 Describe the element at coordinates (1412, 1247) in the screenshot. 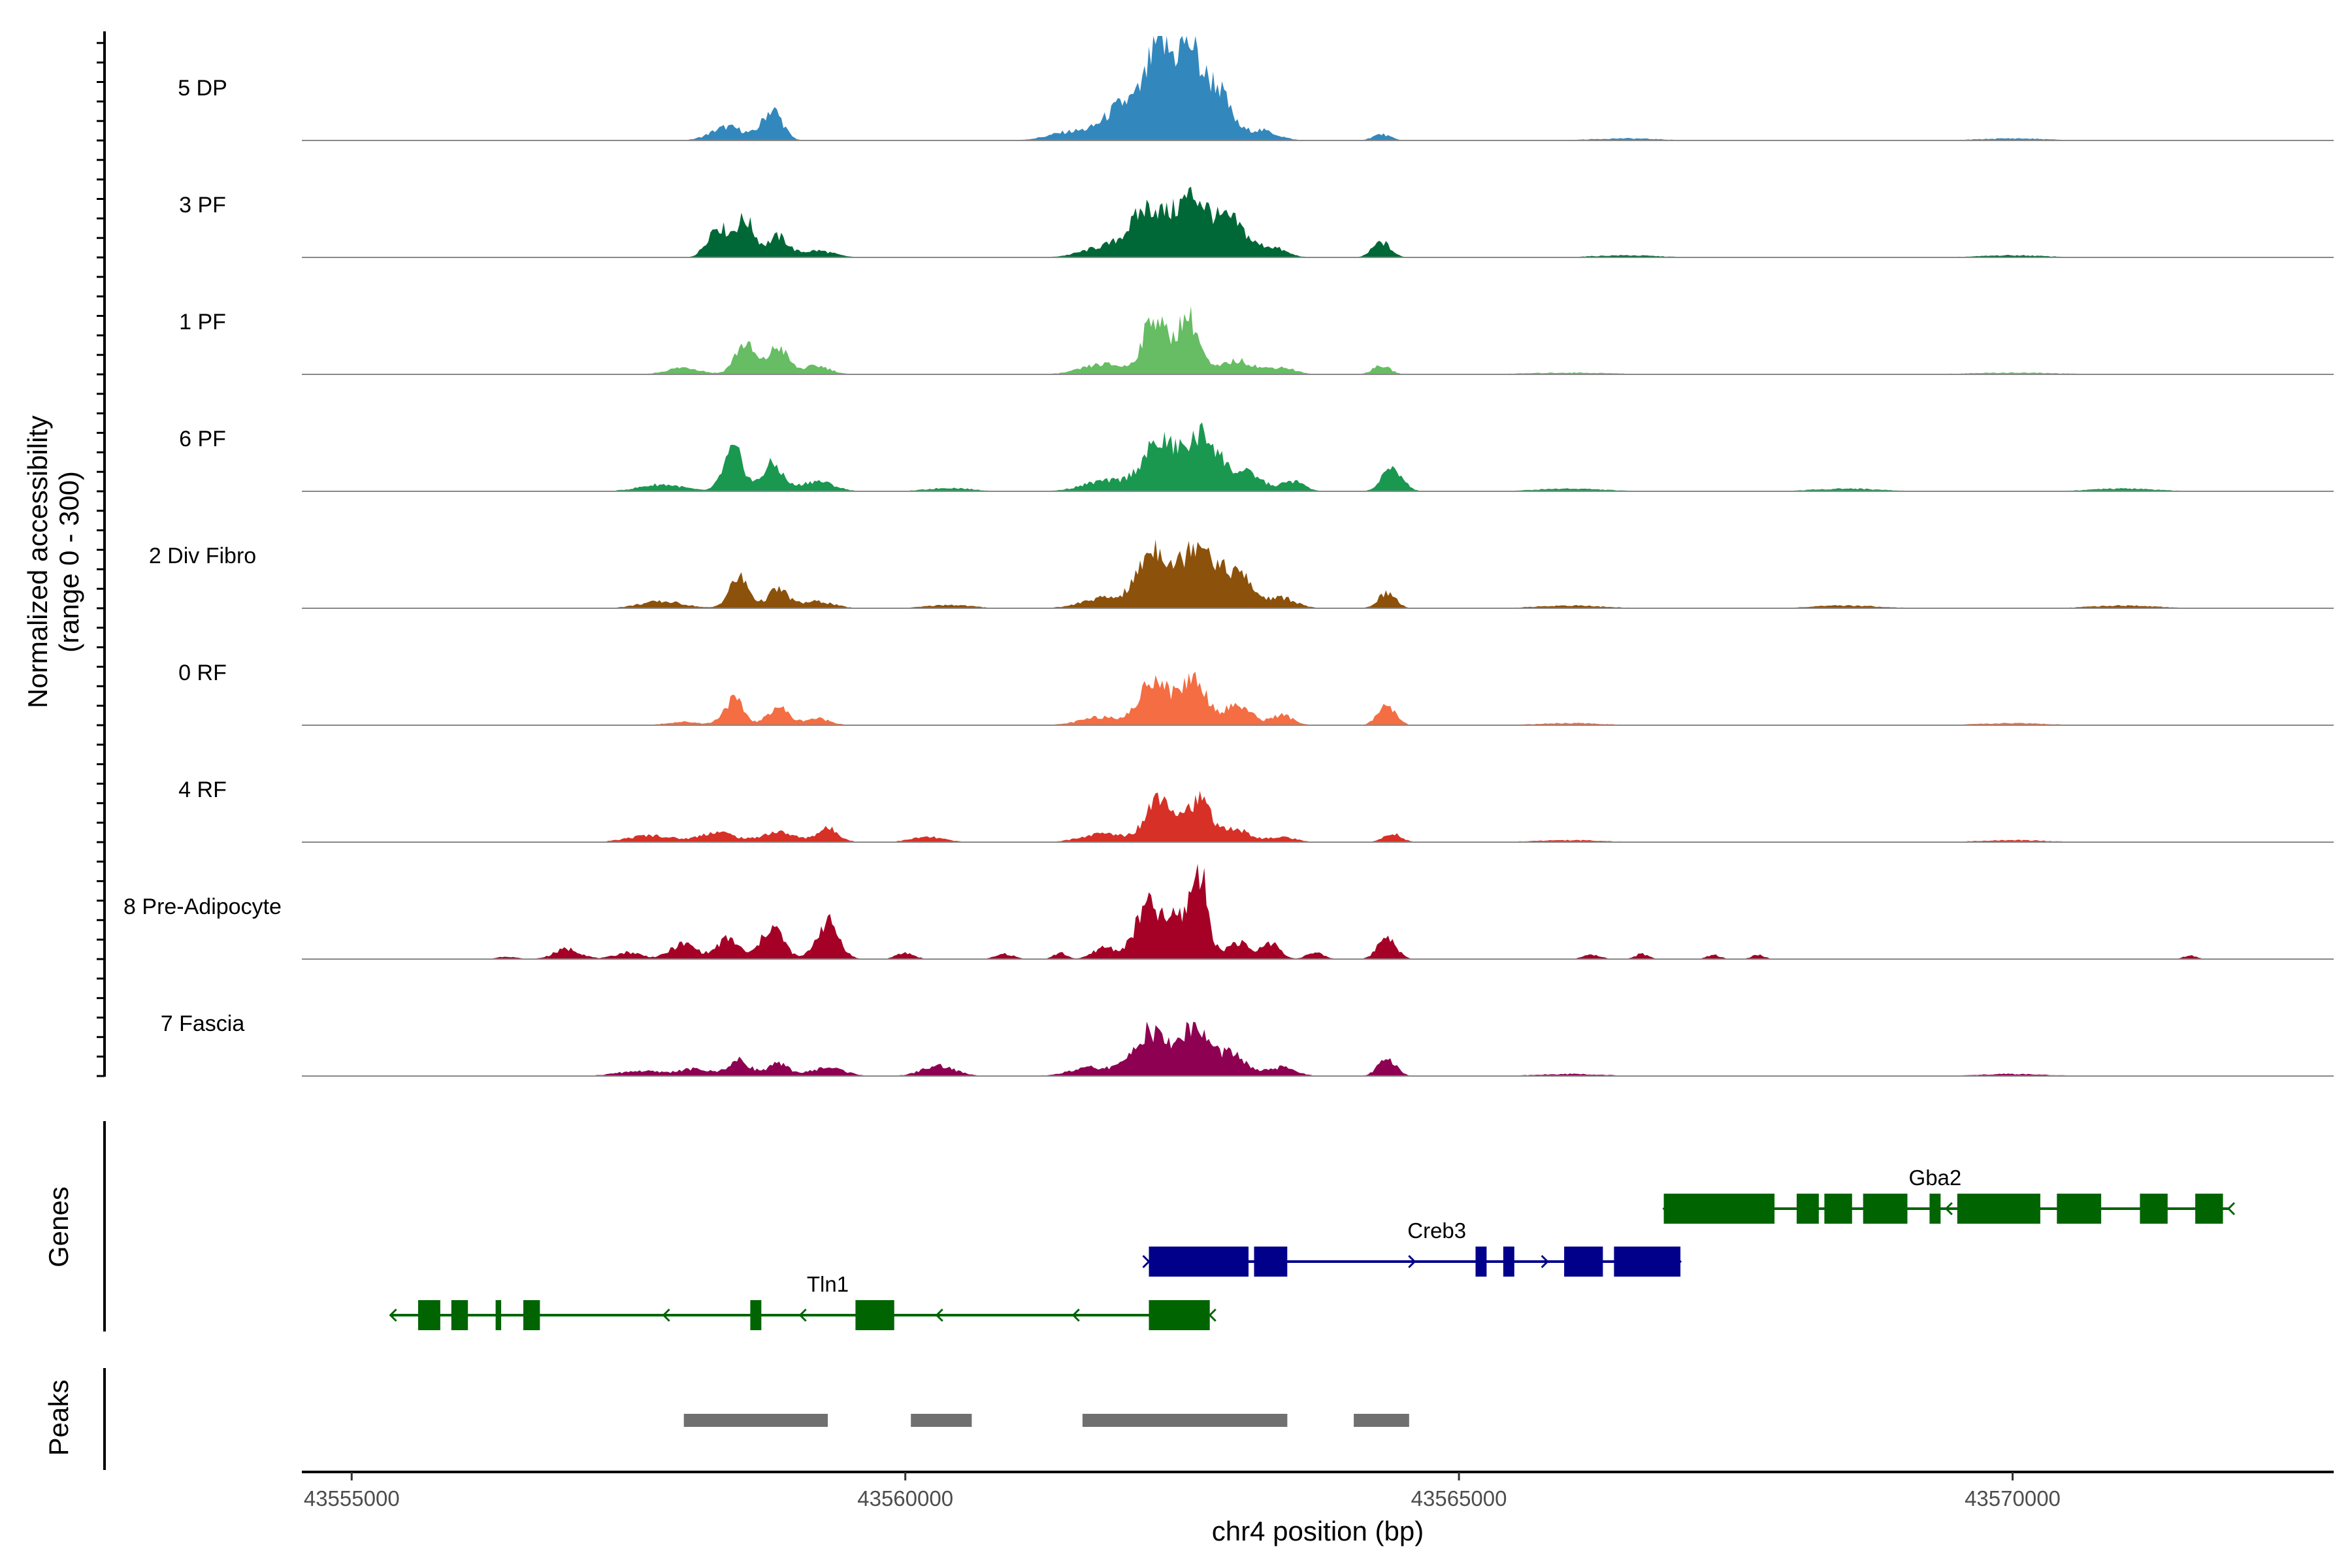

I see `gene-creb3: Creb3` at that location.